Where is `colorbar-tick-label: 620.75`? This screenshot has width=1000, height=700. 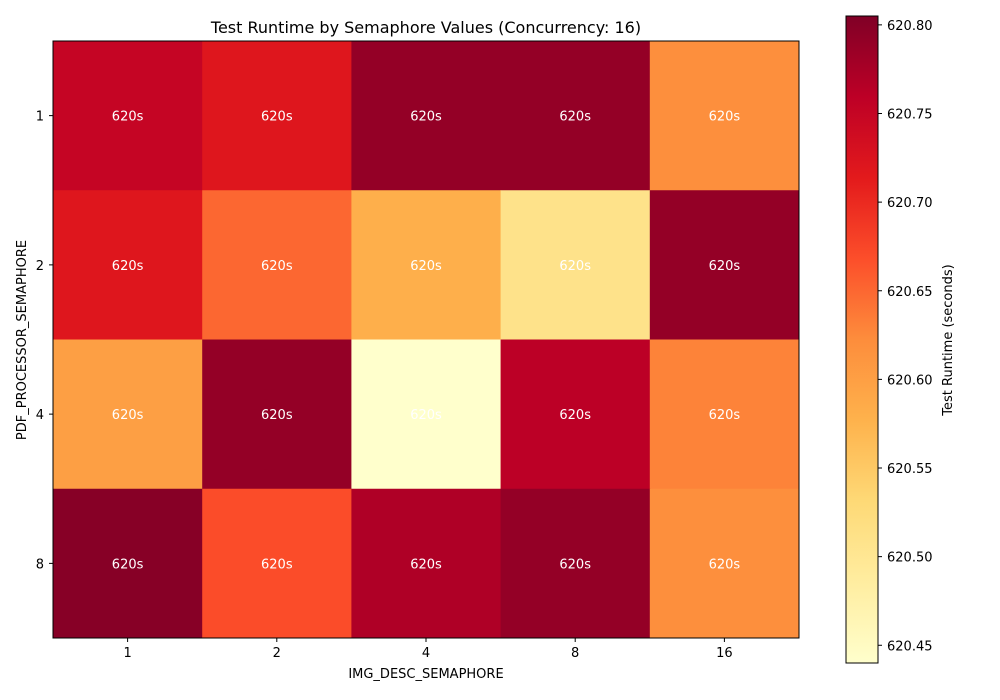
colorbar-tick-label: 620.75 is located at coordinates (910, 114).